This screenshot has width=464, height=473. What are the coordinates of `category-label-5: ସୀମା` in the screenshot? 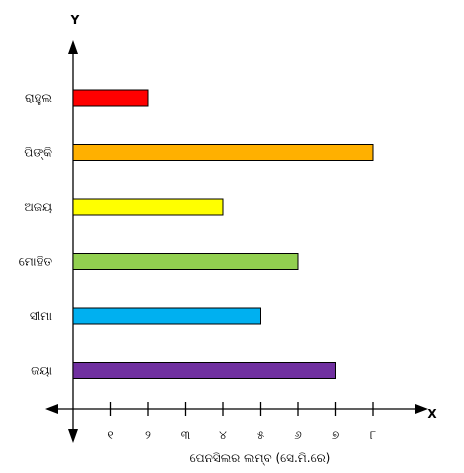 It's located at (41, 316).